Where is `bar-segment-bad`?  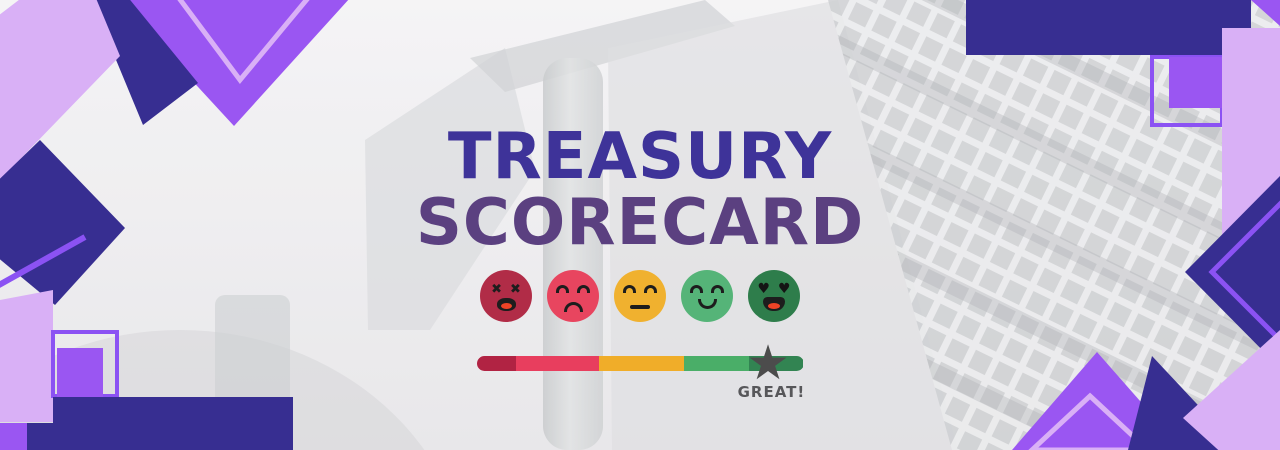
bar-segment-bad is located at coordinates (558, 363).